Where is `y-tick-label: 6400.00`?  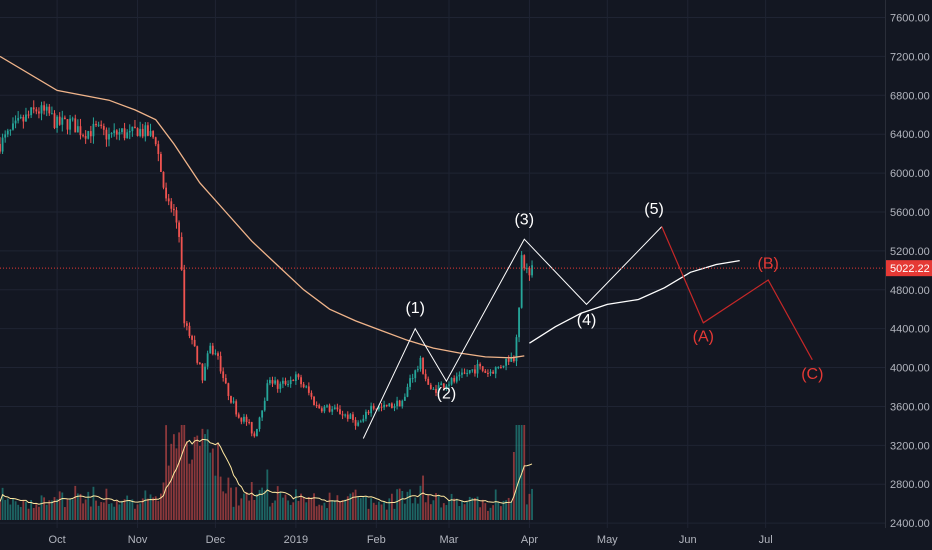
y-tick-label: 6400.00 is located at coordinates (910, 135).